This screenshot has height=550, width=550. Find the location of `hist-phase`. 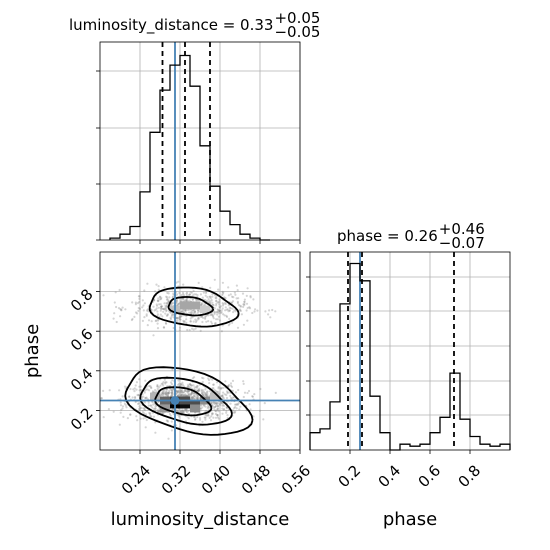

hist-phase is located at coordinates (410, 356).